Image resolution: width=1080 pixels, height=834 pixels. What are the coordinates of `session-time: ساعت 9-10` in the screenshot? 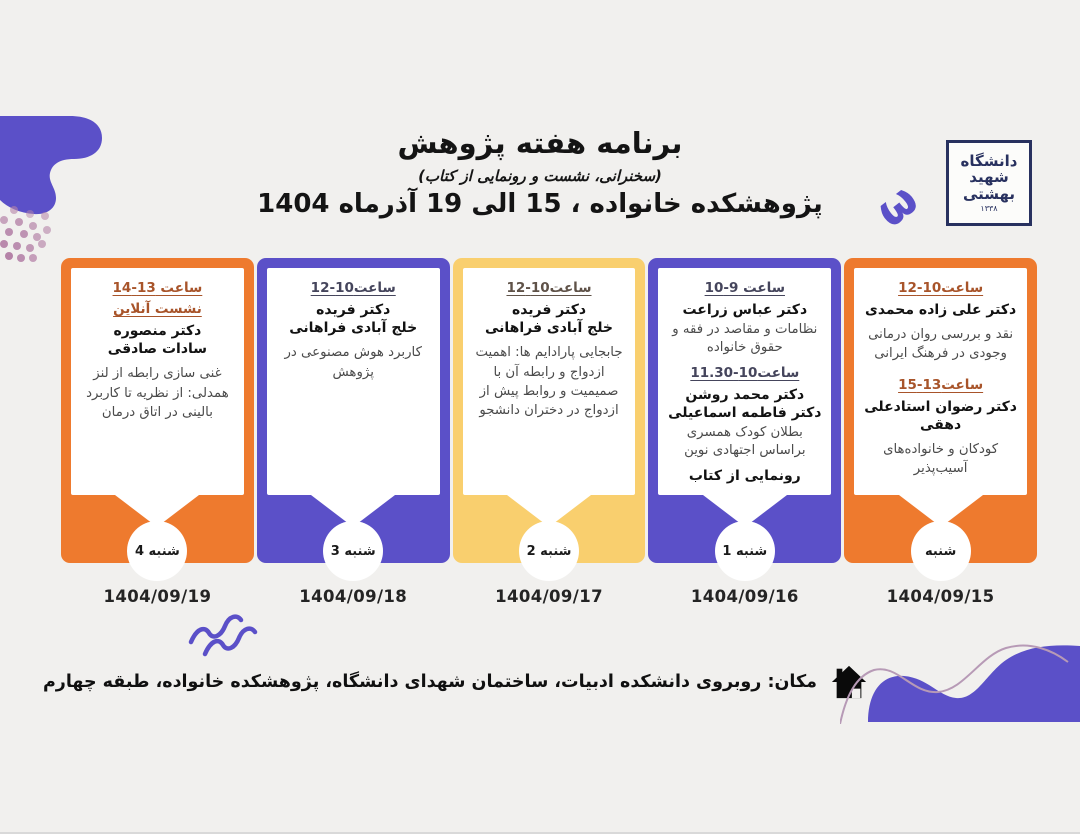 It's located at (744, 288).